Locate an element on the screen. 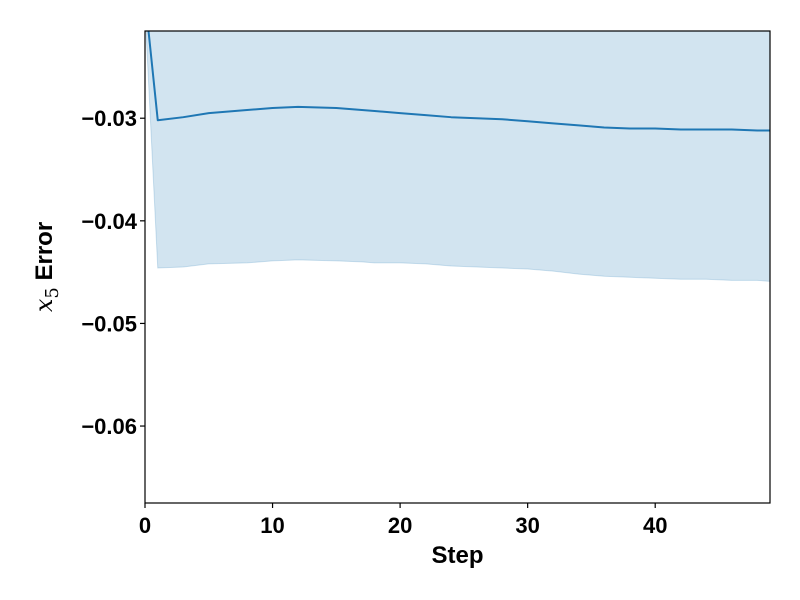  y-tick-label: −0.04 is located at coordinates (109, 221).